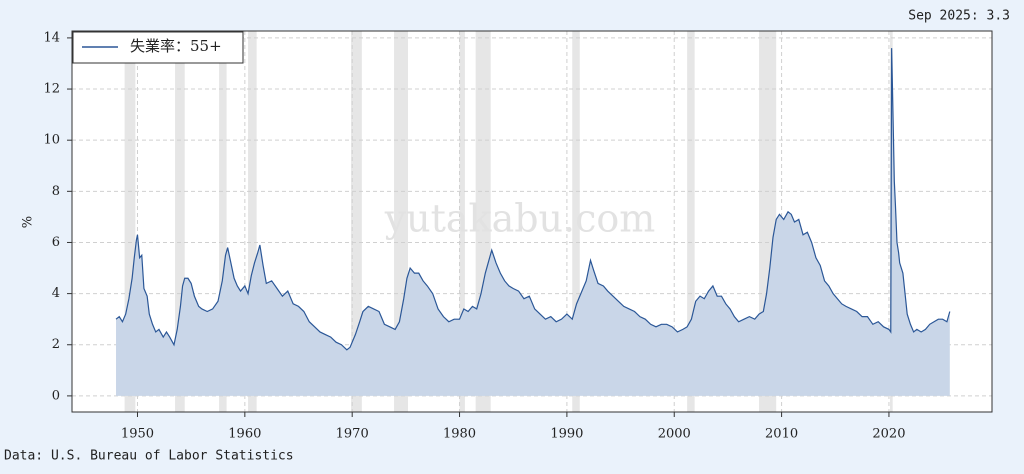 The width and height of the screenshot is (1024, 474). I want to click on source-note: Data: U.S. Bureau of Labor Statistics, so click(149, 456).